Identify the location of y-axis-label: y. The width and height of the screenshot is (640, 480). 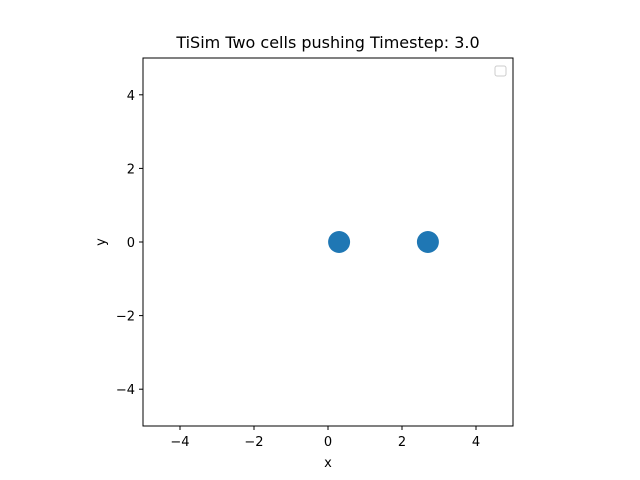
(101, 242).